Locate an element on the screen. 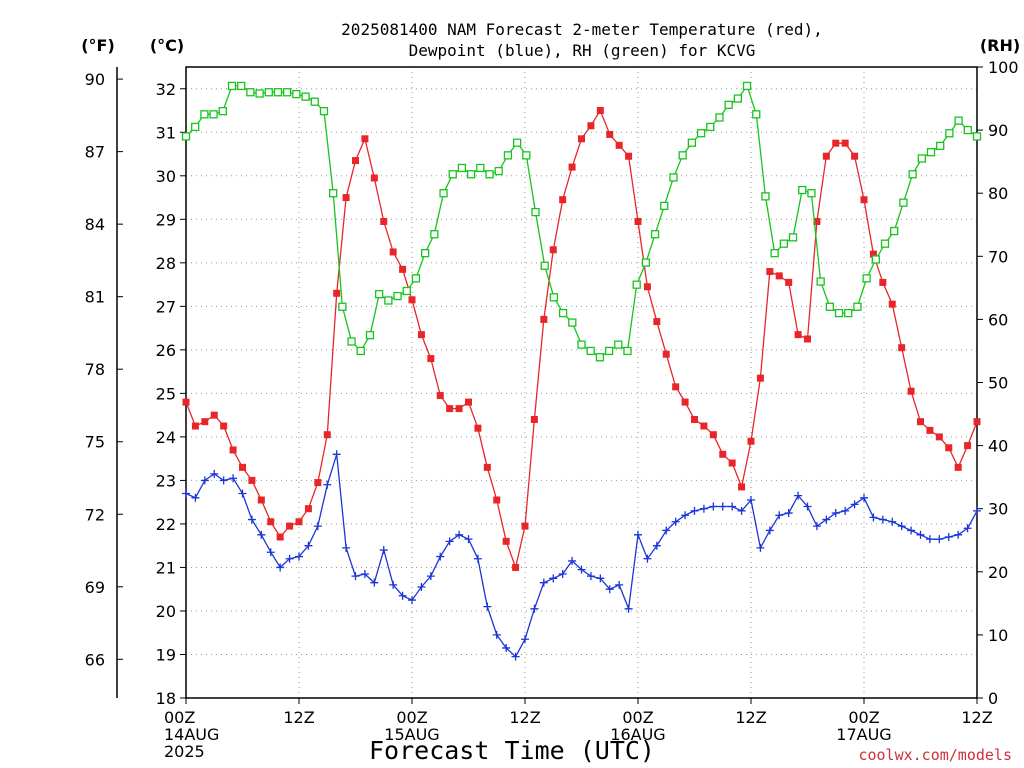 The width and height of the screenshot is (1024, 768). fahrenheit-tick-label: 78 is located at coordinates (95, 369).